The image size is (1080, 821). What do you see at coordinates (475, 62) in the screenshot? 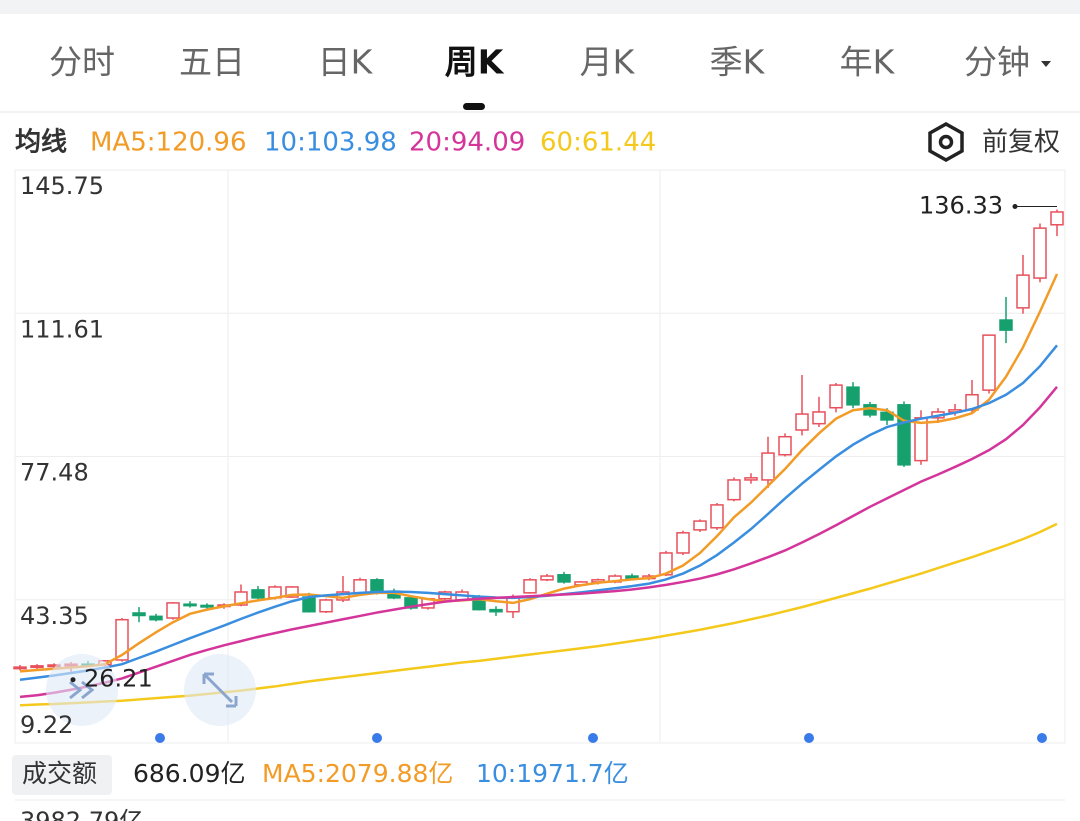
I see `tab: 周K` at bounding box center [475, 62].